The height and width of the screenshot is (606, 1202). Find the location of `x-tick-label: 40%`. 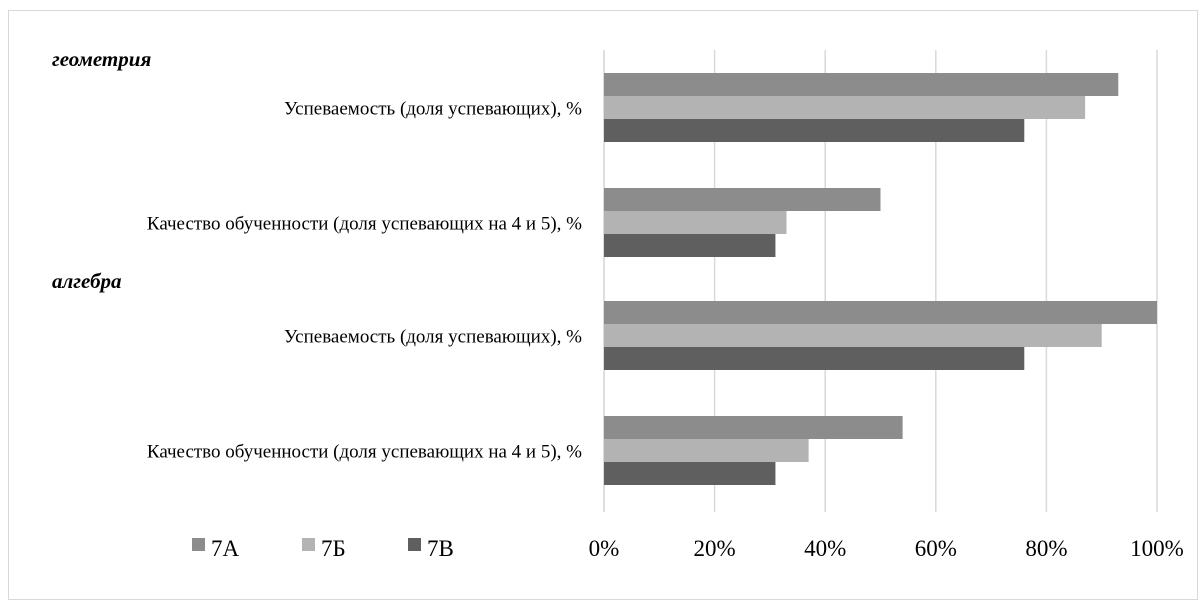

x-tick-label: 40% is located at coordinates (825, 548).